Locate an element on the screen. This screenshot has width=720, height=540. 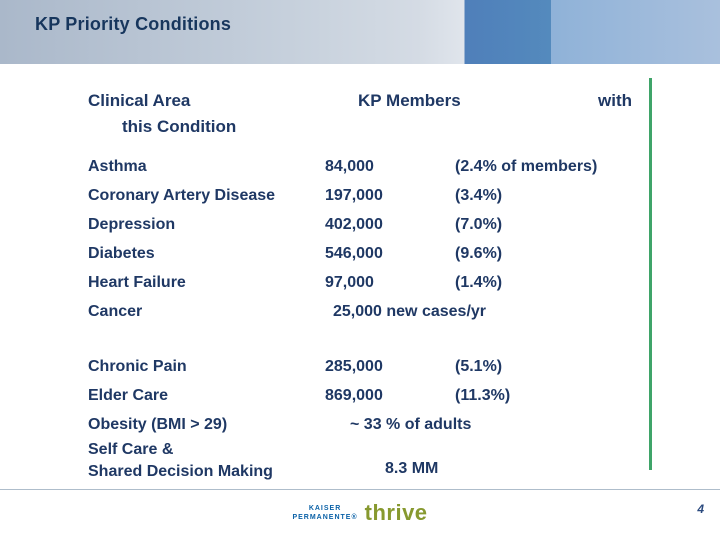
title-bar: KP Priority Conditions is located at coordinates (360, 32).